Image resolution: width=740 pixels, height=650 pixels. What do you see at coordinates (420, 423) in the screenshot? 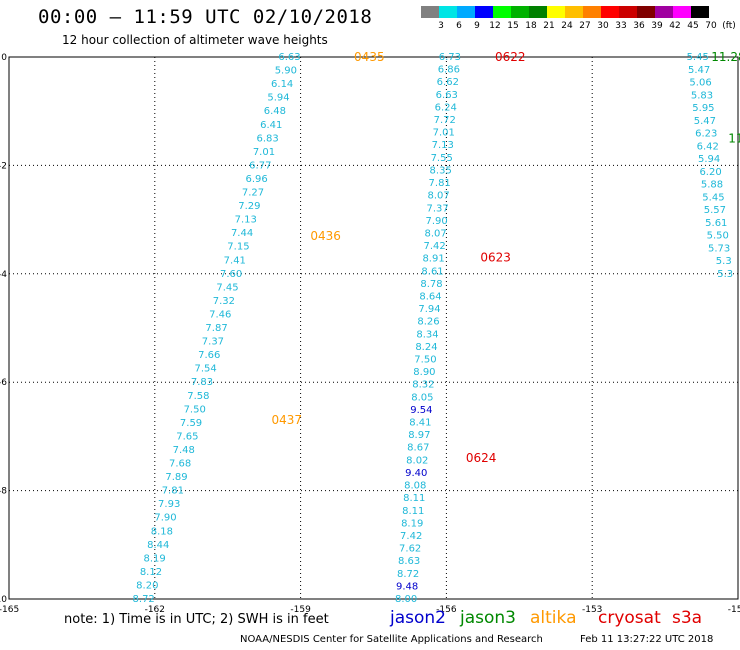
I see `swh-value-label: 8.41` at bounding box center [420, 423].